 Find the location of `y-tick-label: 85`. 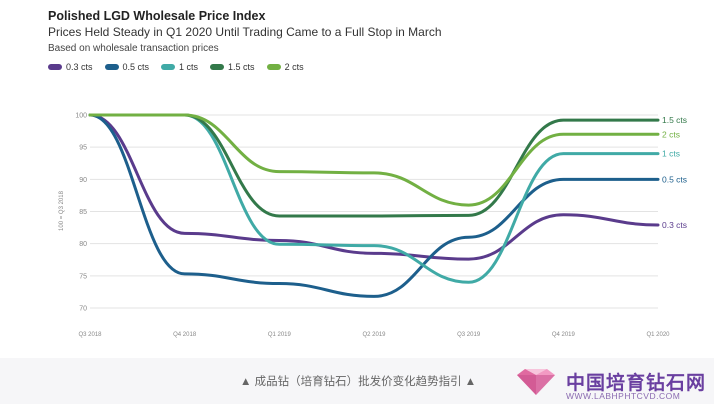

y-tick-label: 85 is located at coordinates (83, 212).